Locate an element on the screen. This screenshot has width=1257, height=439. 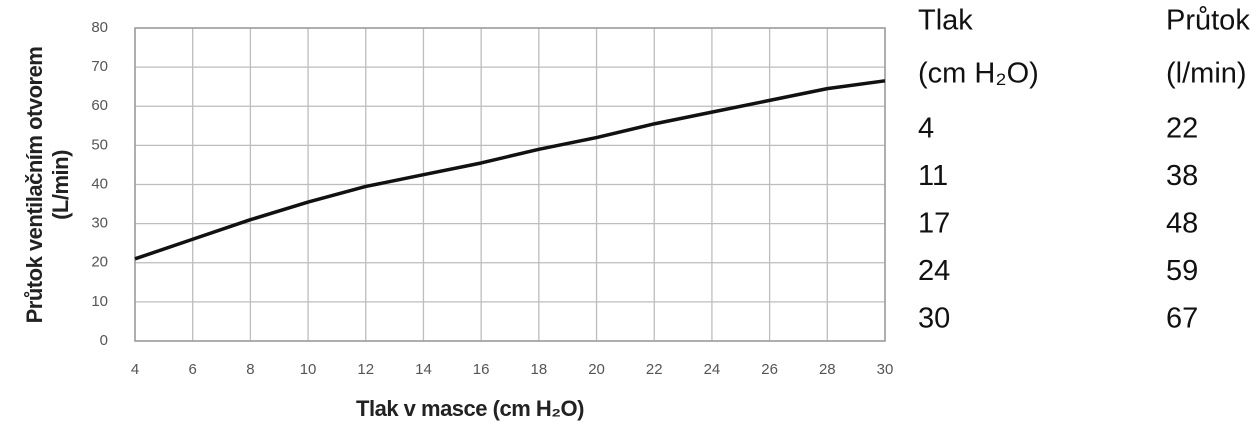
x-tick-label: 14 is located at coordinates (423, 369).